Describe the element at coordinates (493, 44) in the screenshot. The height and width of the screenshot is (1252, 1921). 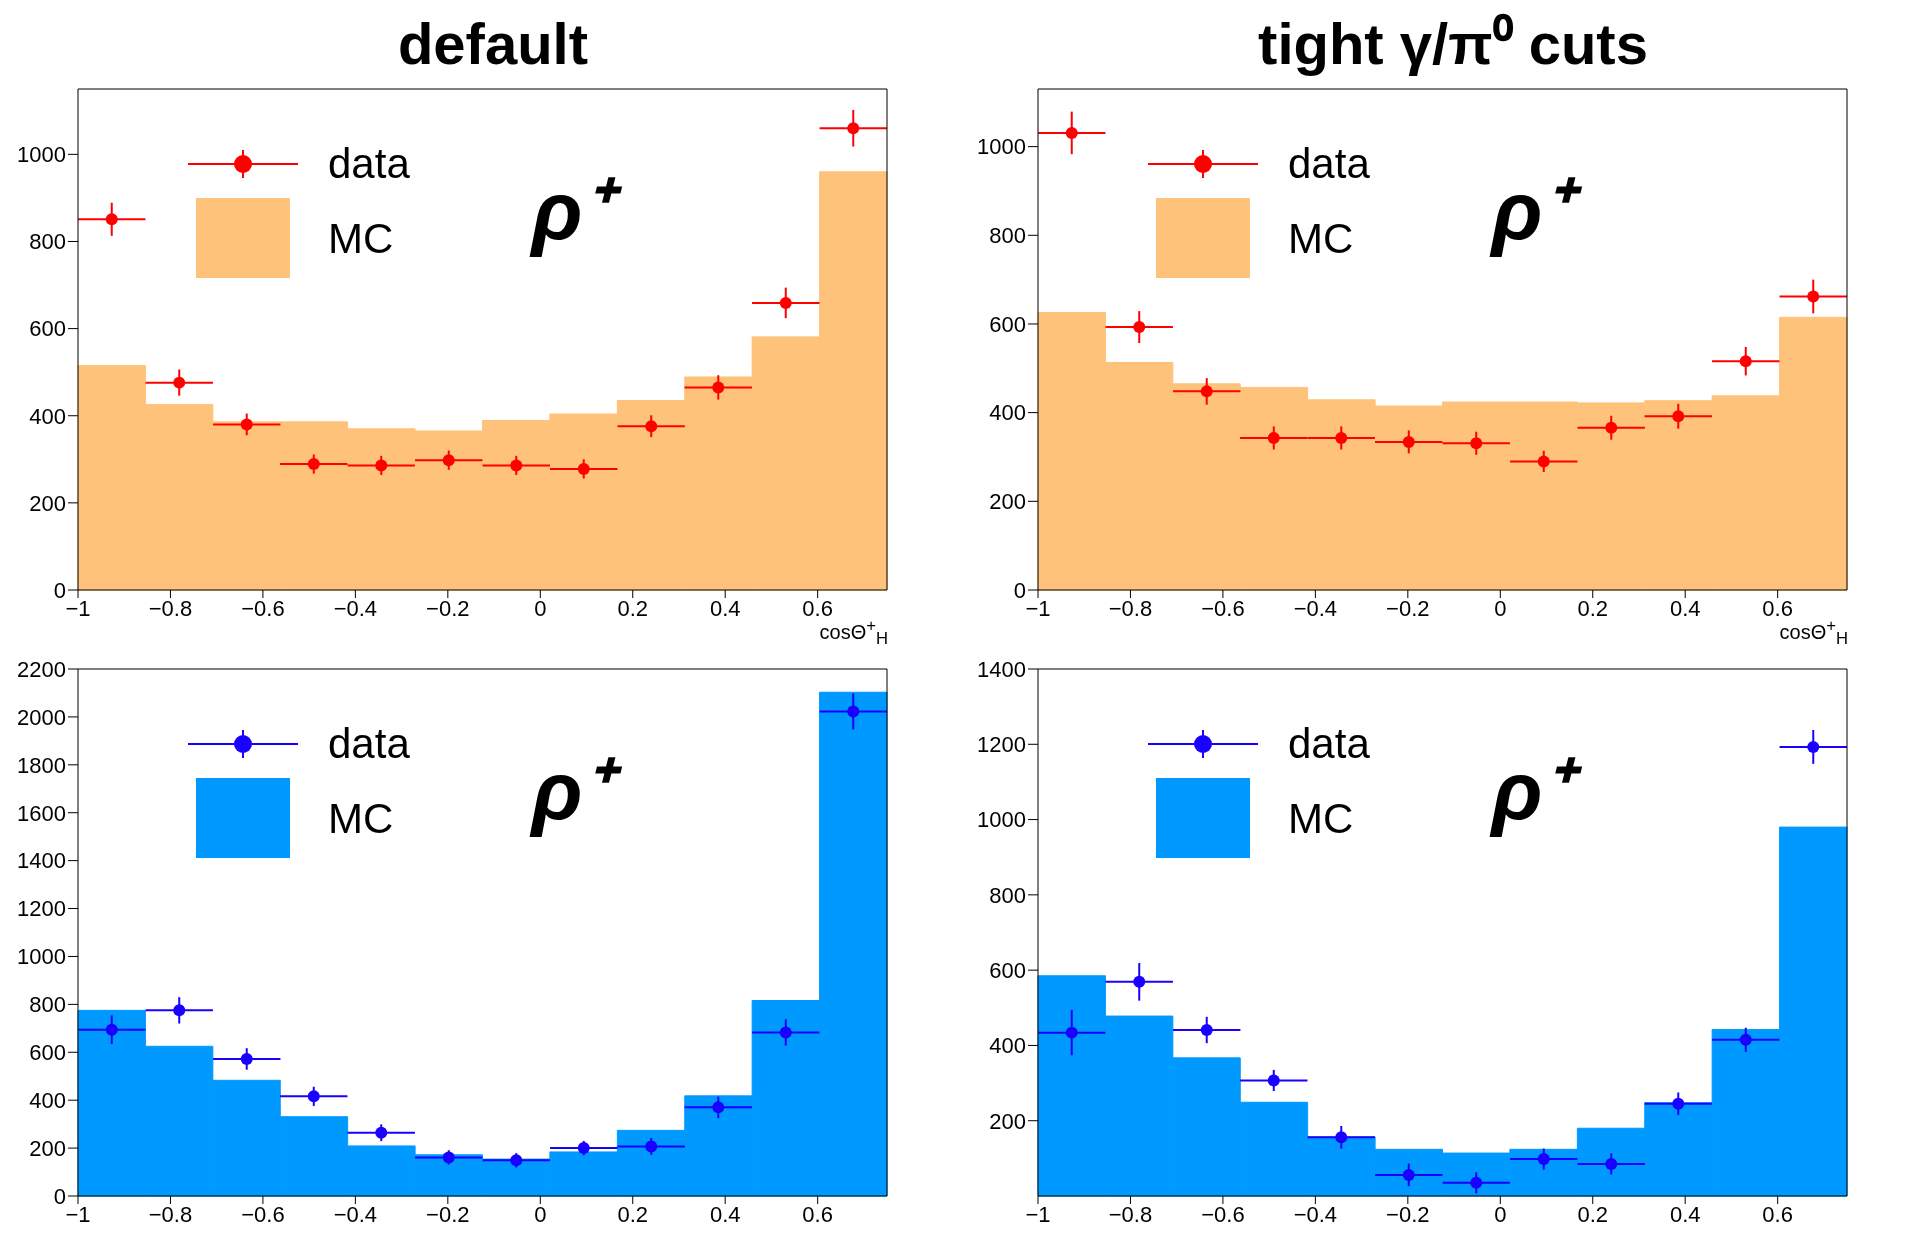
I see `chart-title: default` at that location.